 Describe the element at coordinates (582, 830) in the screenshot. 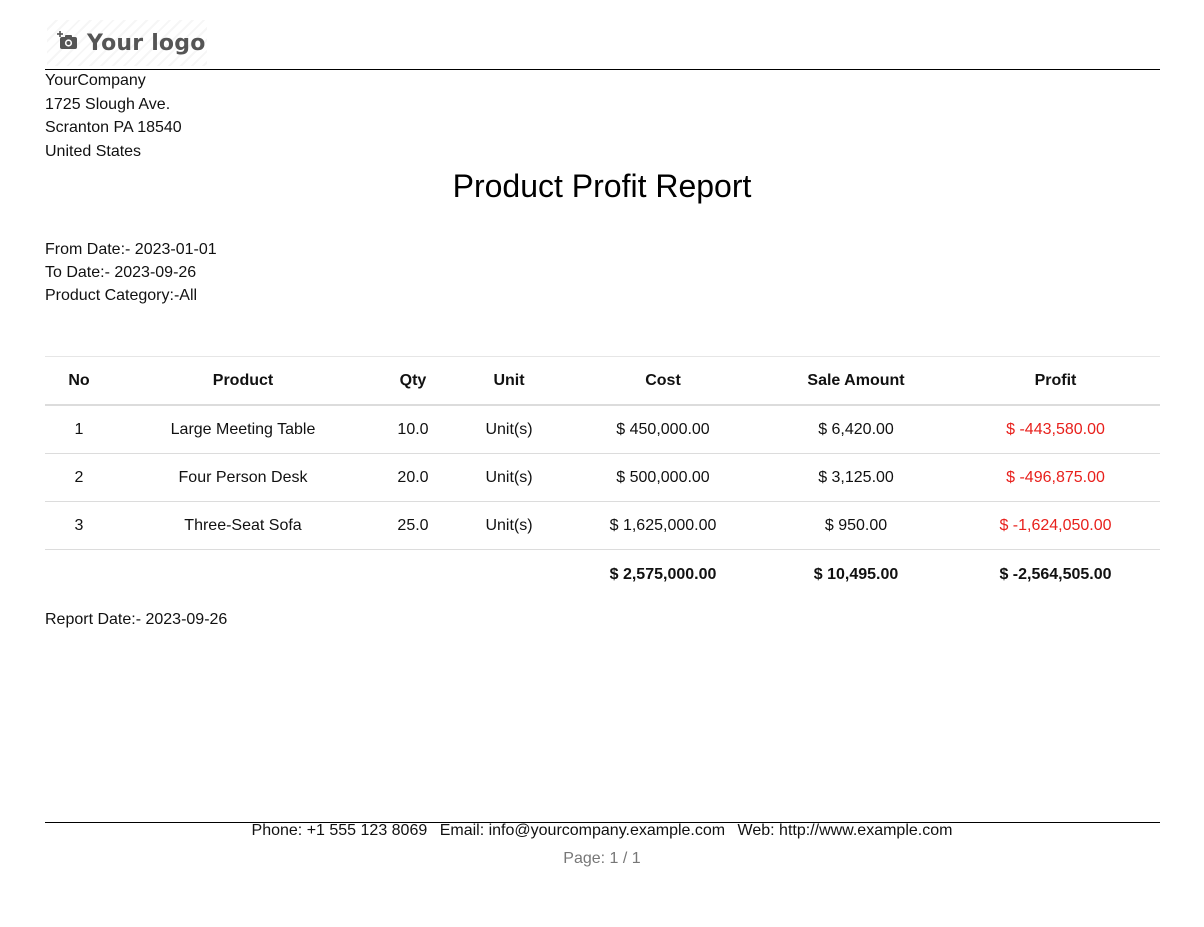

I see `footer-email: Email: info@yourcompany.example.com` at that location.